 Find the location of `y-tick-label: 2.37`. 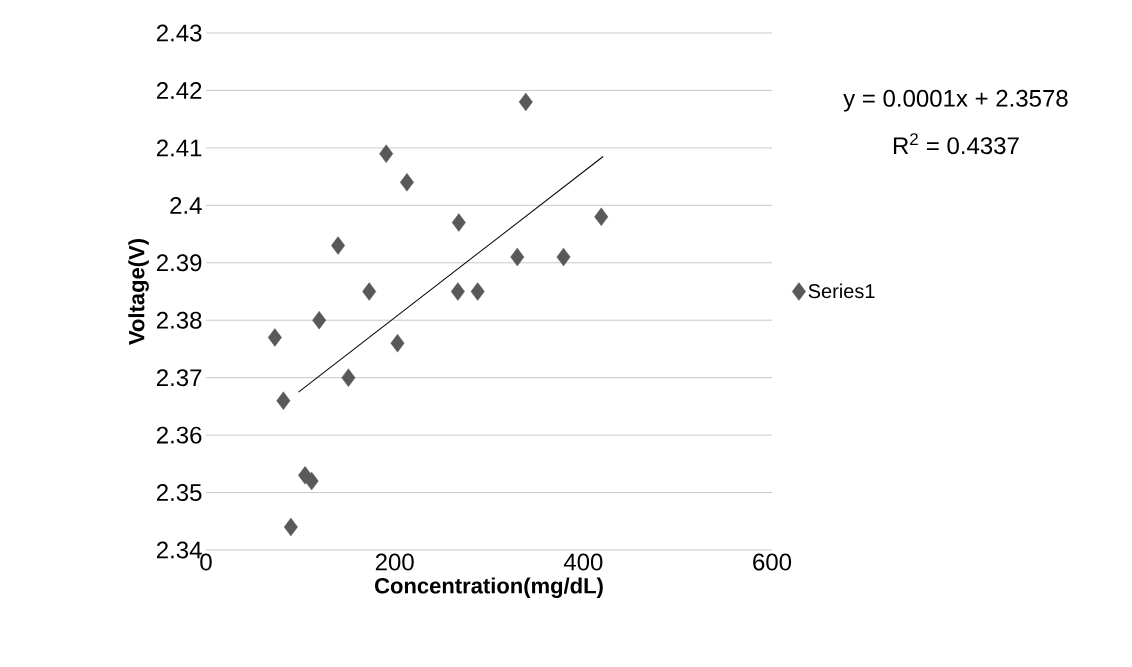

y-tick-label: 2.37 is located at coordinates (179, 378).